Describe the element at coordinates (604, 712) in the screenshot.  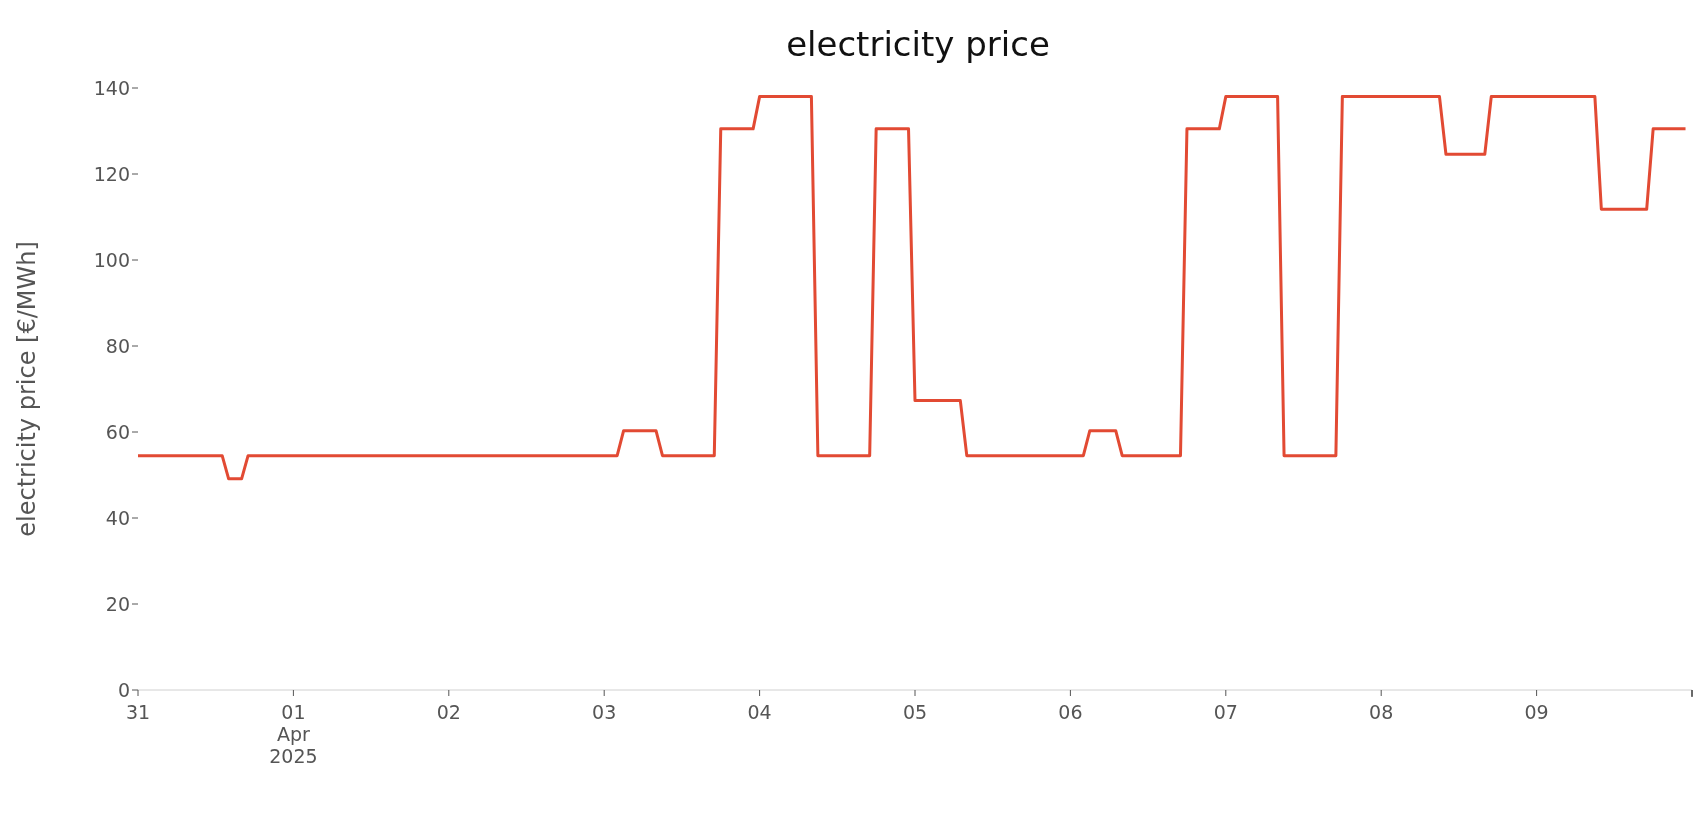
I see `x-tick-label: 03` at that location.